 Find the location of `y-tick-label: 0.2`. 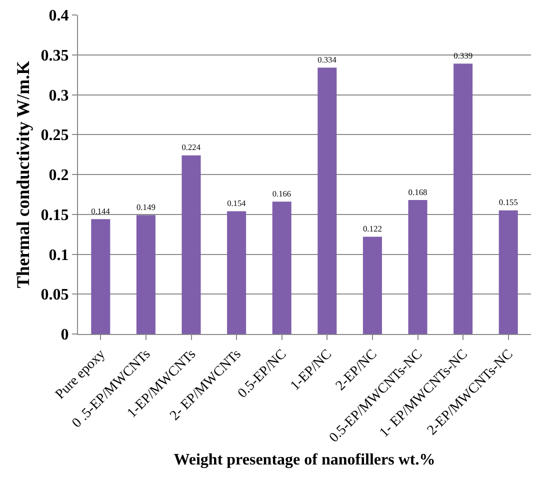

y-tick-label: 0.2 is located at coordinates (58, 175).